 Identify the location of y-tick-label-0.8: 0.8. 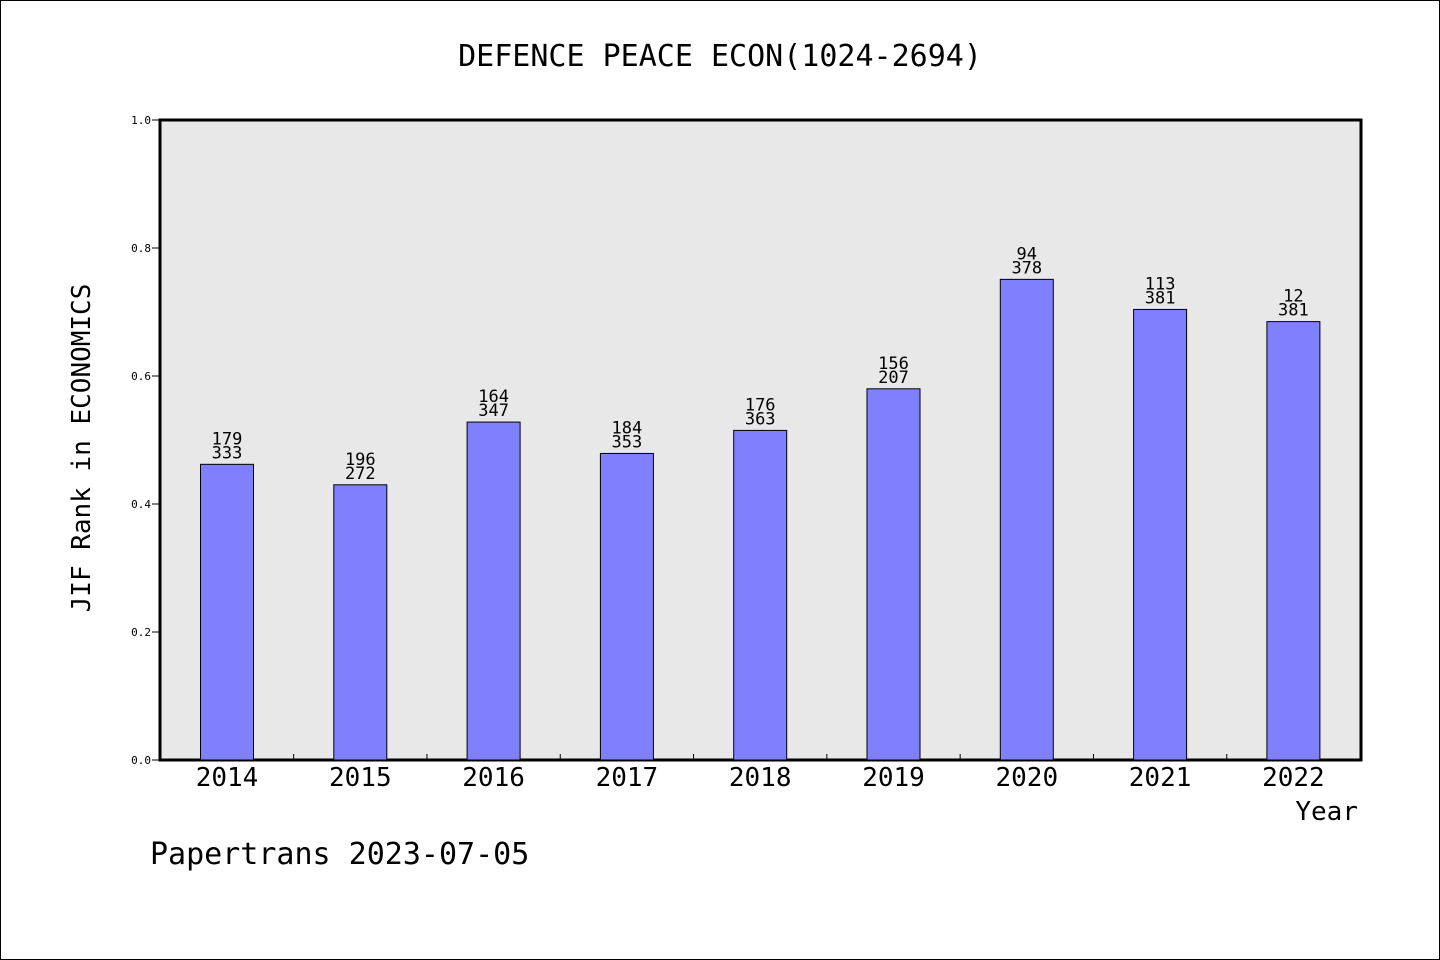
(141, 248).